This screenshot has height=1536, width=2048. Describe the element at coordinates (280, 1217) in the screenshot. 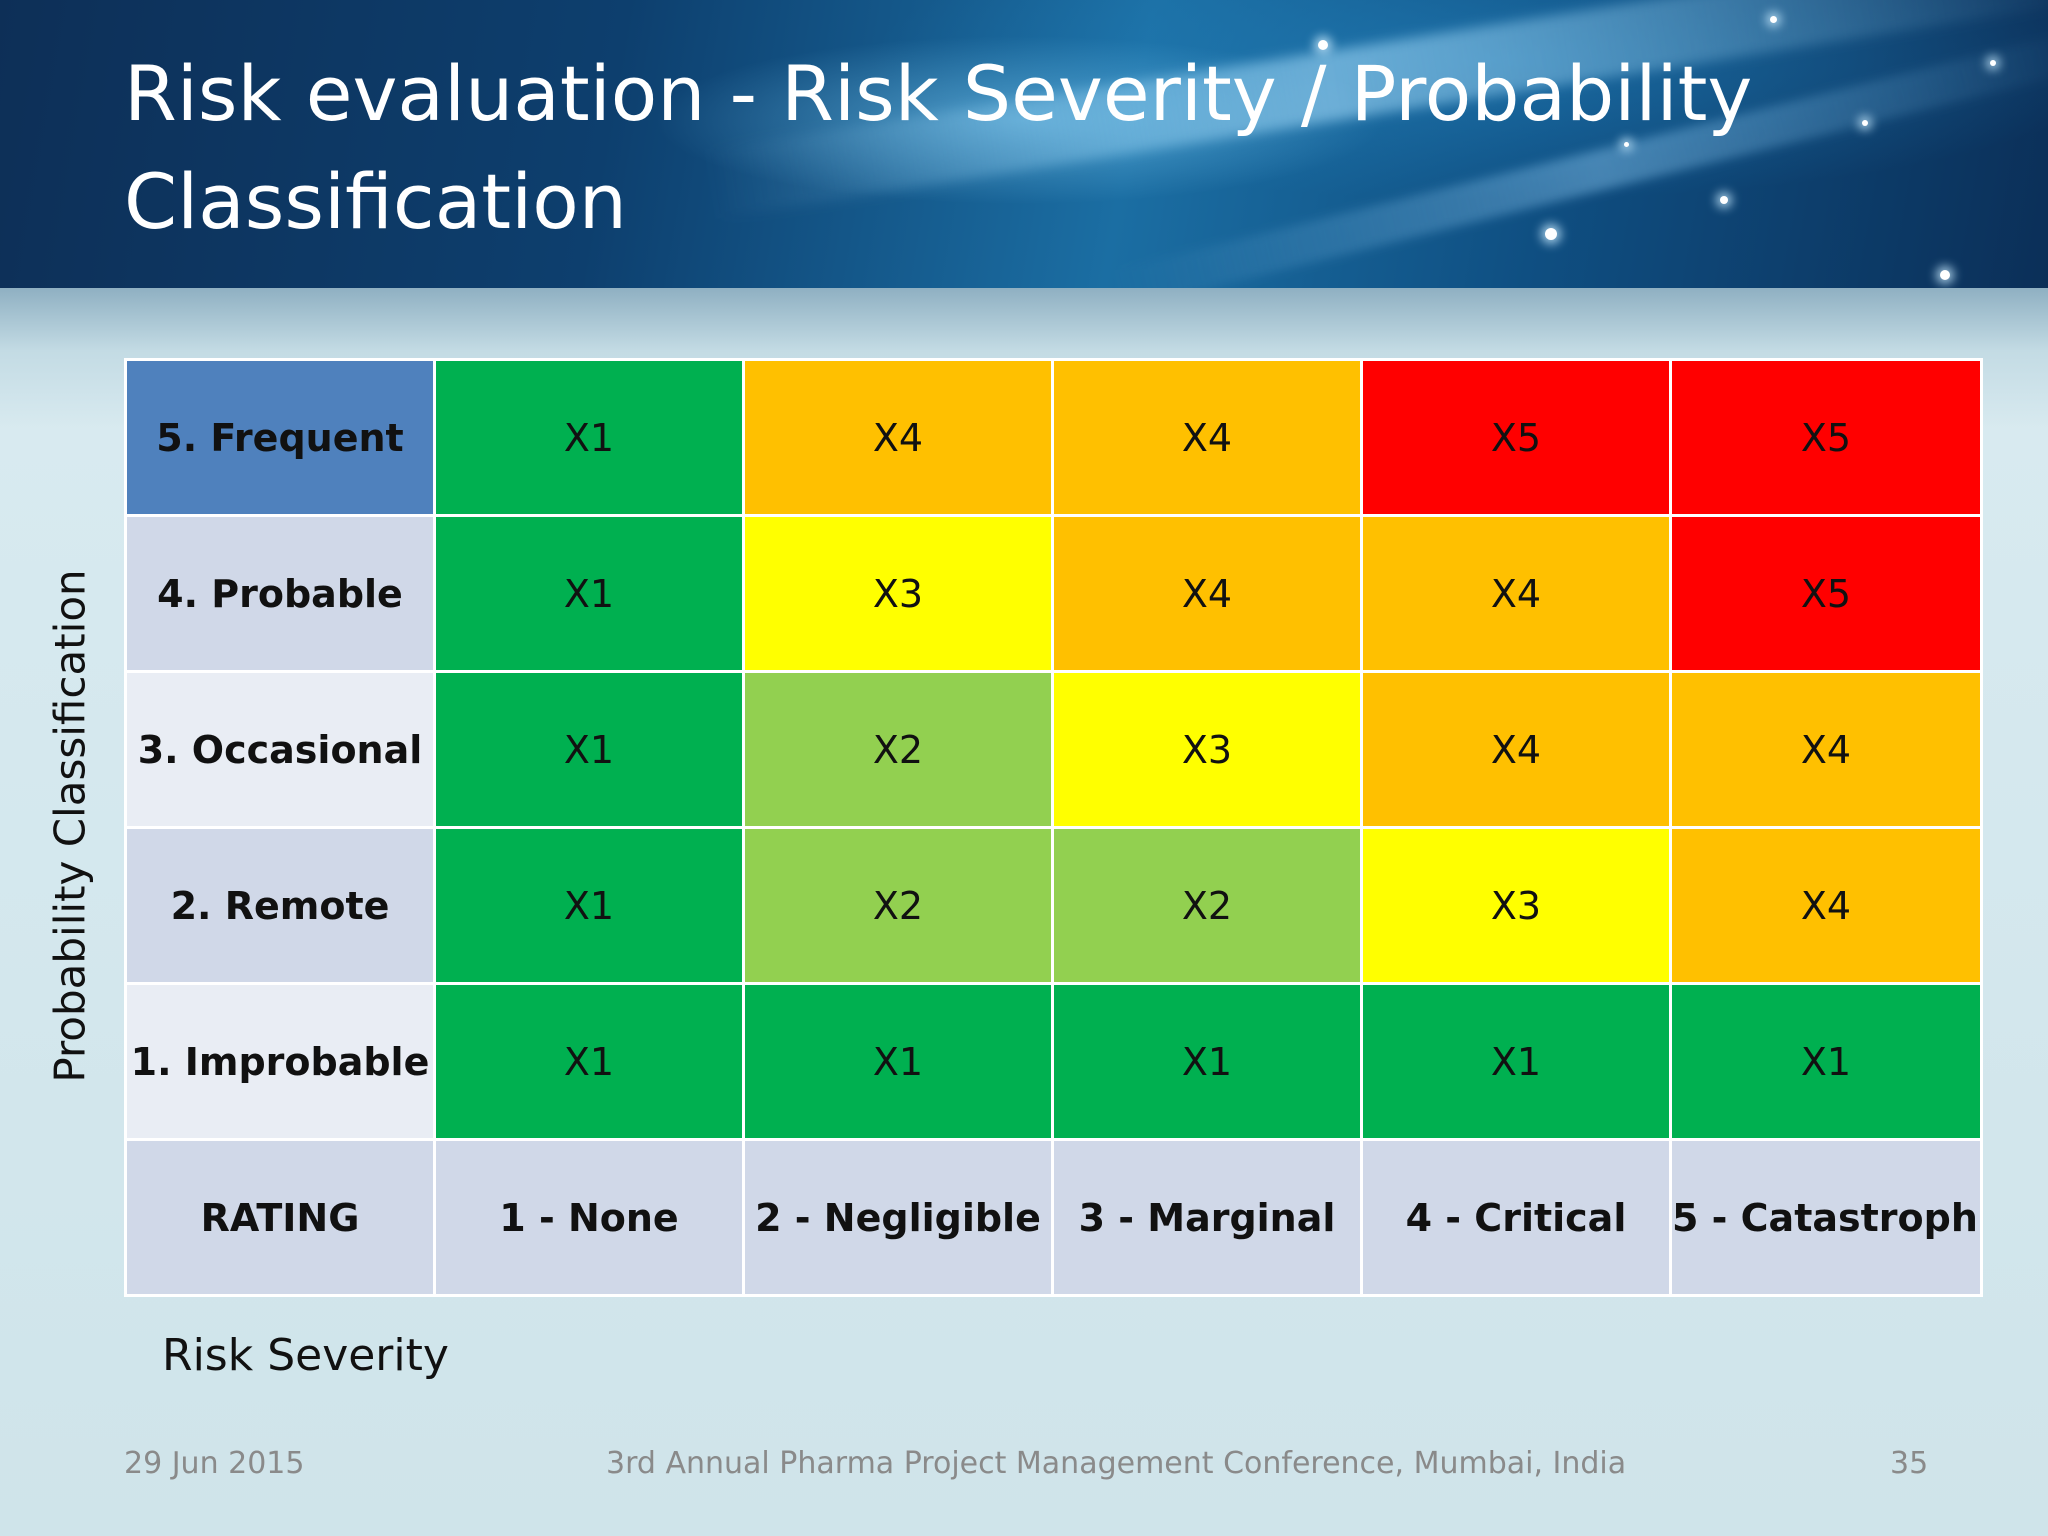

I see `rating-label: RATING` at that location.